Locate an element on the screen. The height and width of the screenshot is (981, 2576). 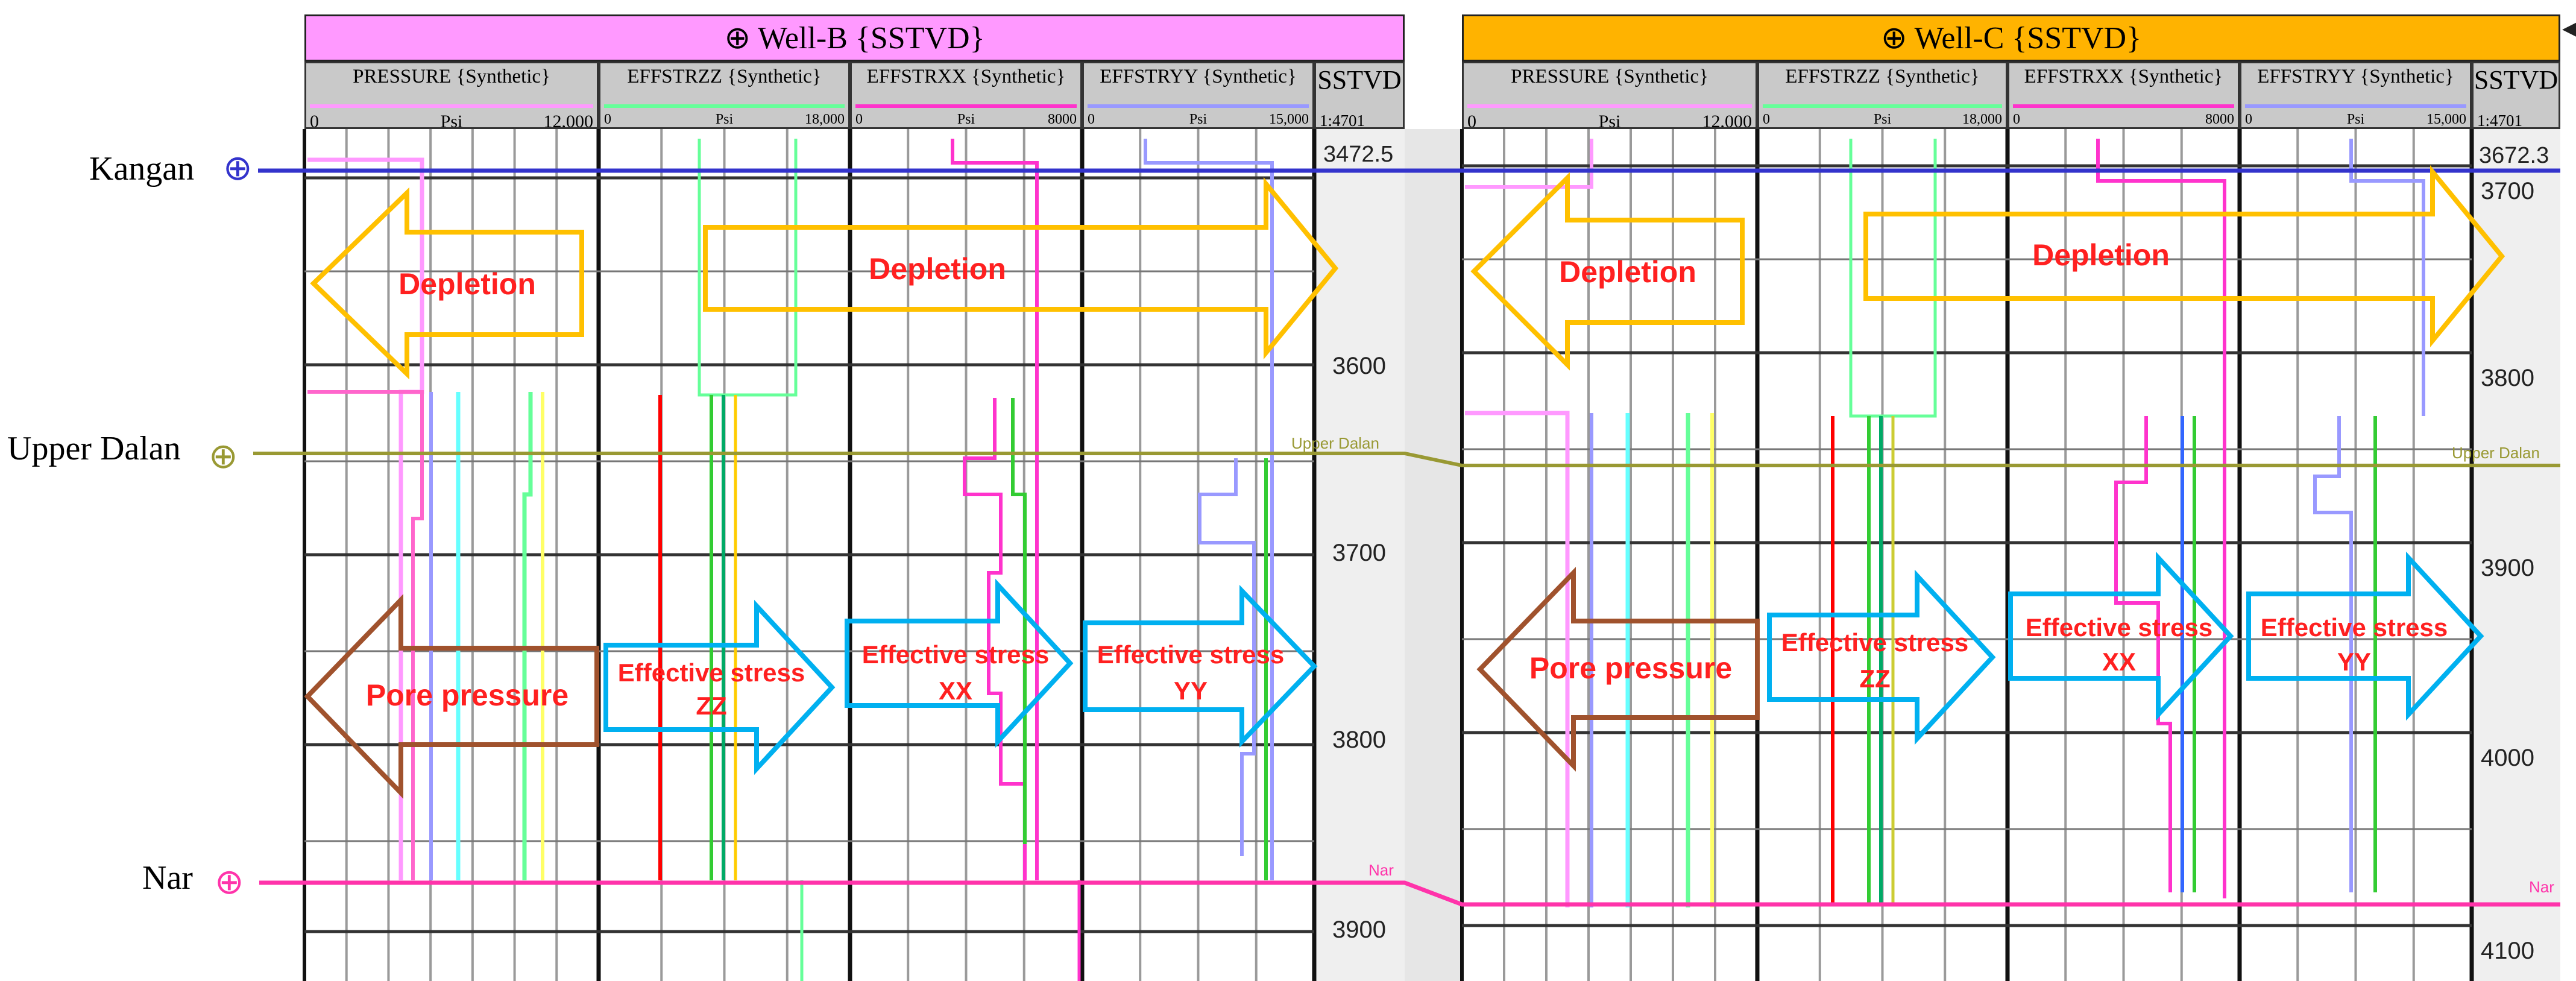
track-name: EFFSTRXX {Synthetic} is located at coordinates (966, 76).